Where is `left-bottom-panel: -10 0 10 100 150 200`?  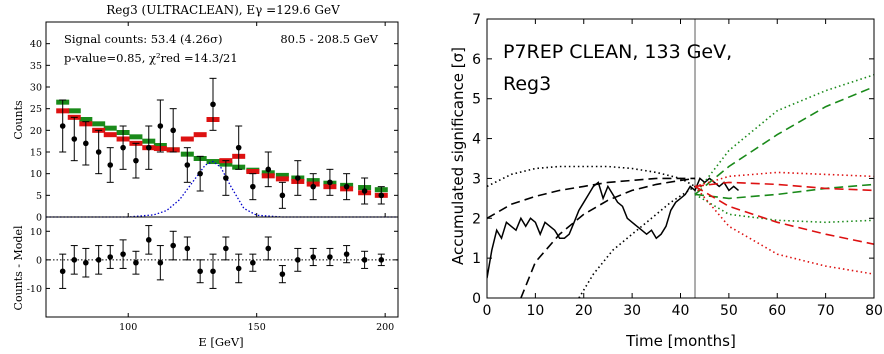
left-bottom-panel: -10 0 10 100 150 200 is located at coordinates (213, 274).